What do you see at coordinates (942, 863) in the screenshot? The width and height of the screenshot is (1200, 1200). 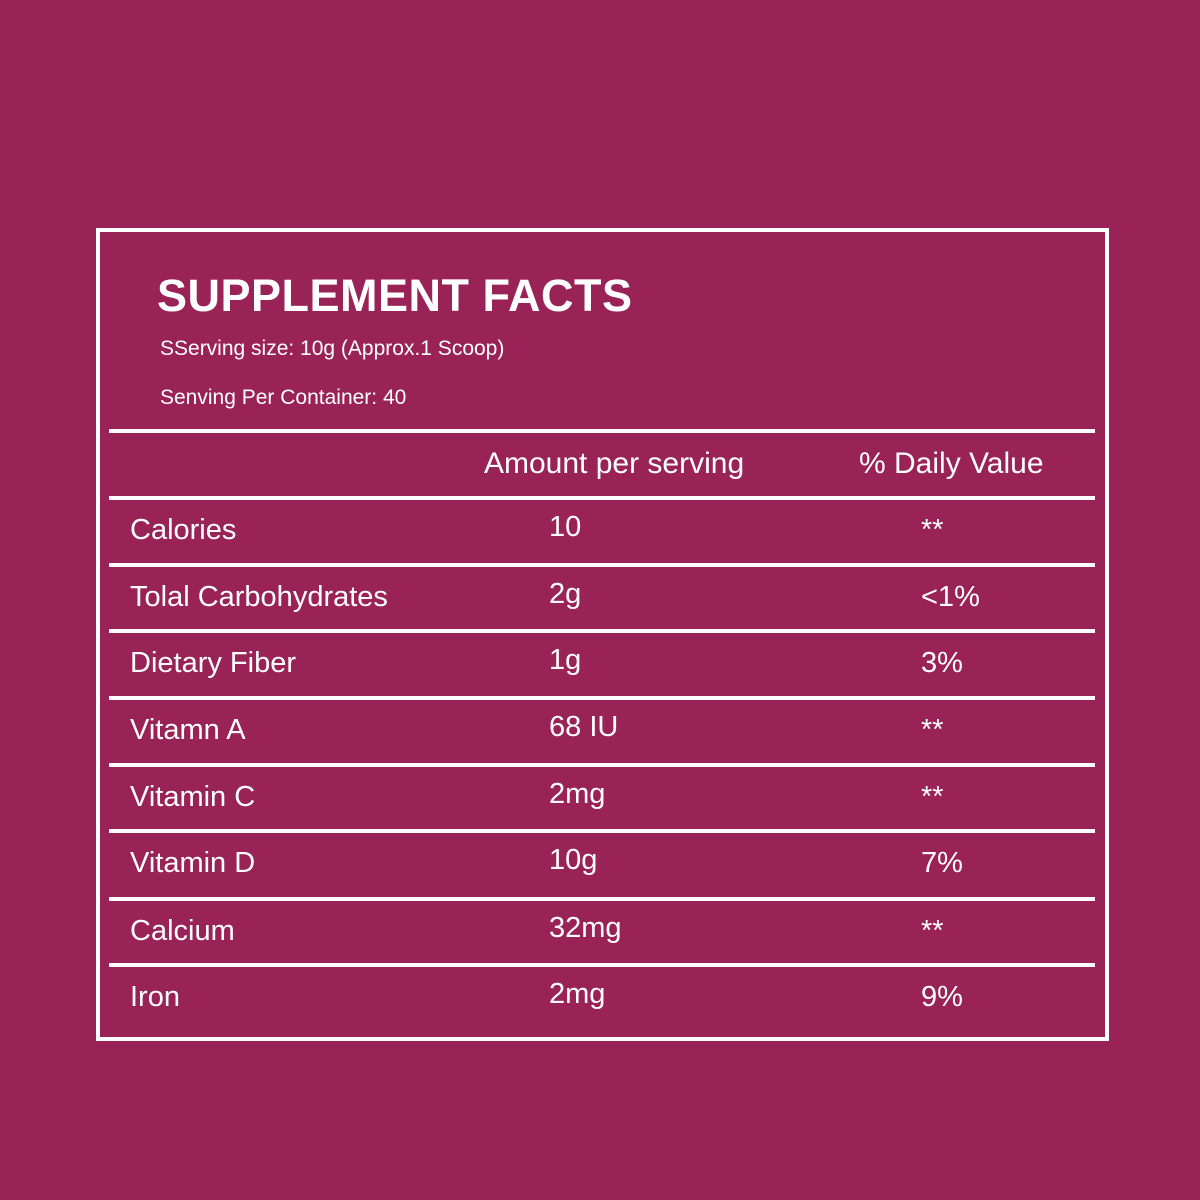 I see `nutrient-daily-value: 7%` at bounding box center [942, 863].